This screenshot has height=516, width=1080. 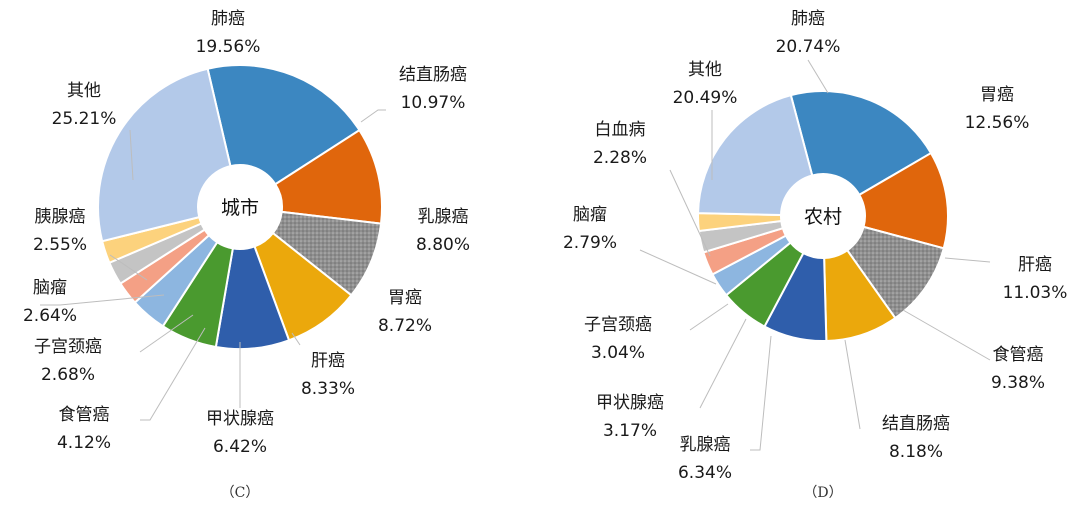 I want to click on slice-value-label: 2.55%, so click(x=60, y=245).